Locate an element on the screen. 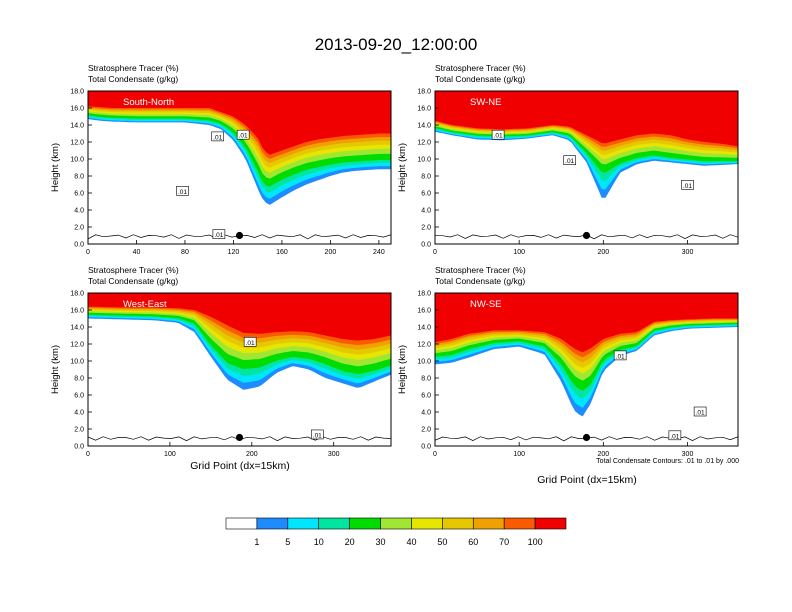 The width and height of the screenshot is (792, 612). x-axis-label-left: Grid Point (dx=15km) is located at coordinates (240, 466).